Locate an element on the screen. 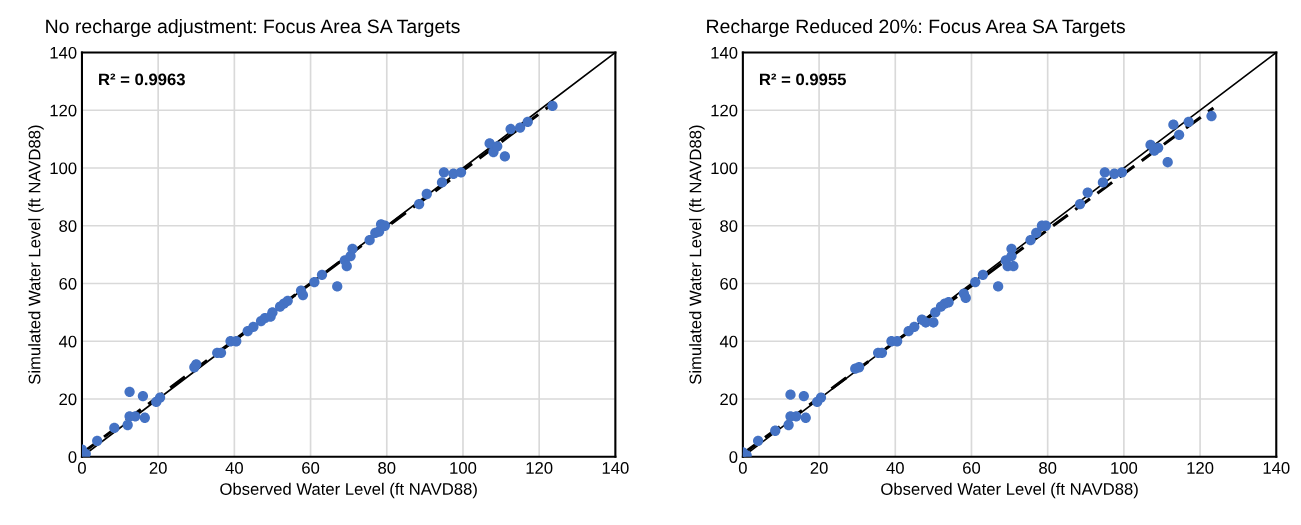 This screenshot has height=525, width=1301. annotation: R² = 0.9955 is located at coordinates (802, 79).